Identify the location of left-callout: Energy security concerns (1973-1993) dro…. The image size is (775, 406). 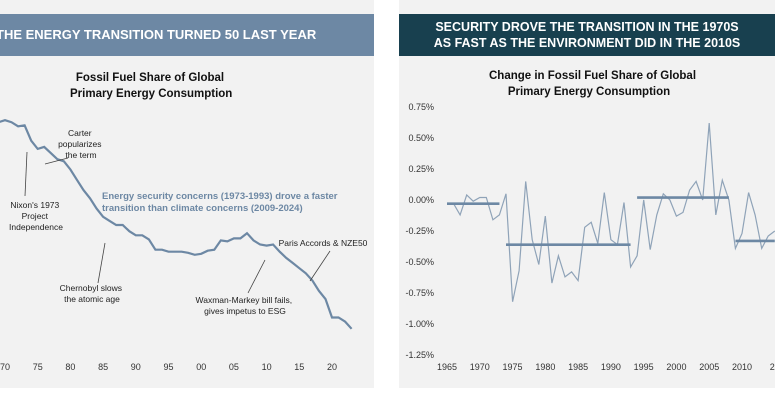
(220, 202).